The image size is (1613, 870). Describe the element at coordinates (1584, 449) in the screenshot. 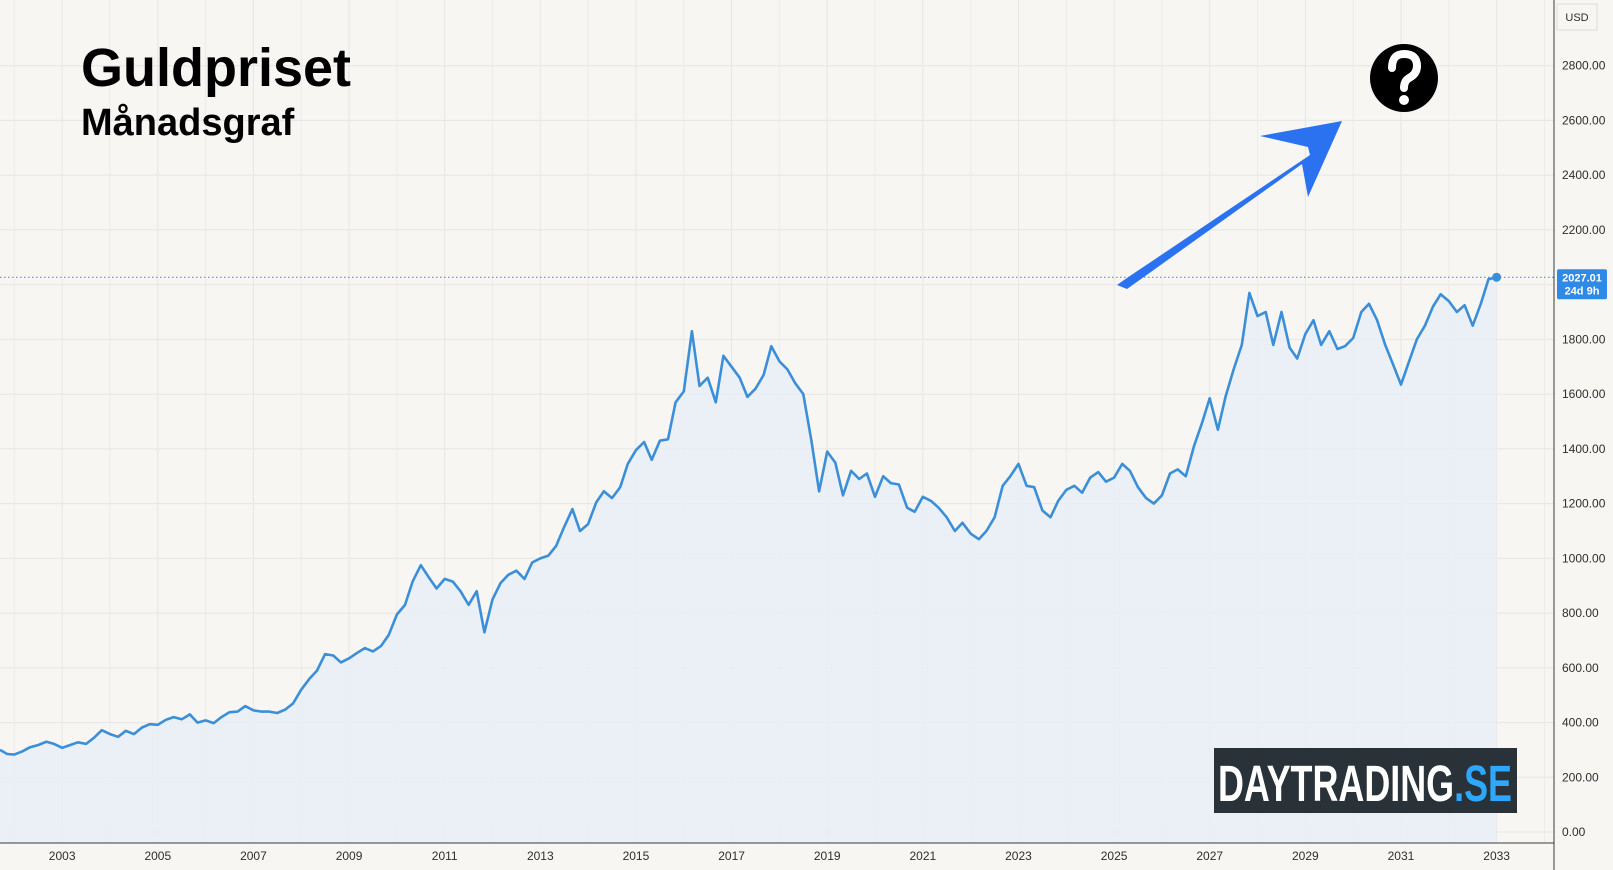

I see `y-tick-label: 1400.00` at that location.